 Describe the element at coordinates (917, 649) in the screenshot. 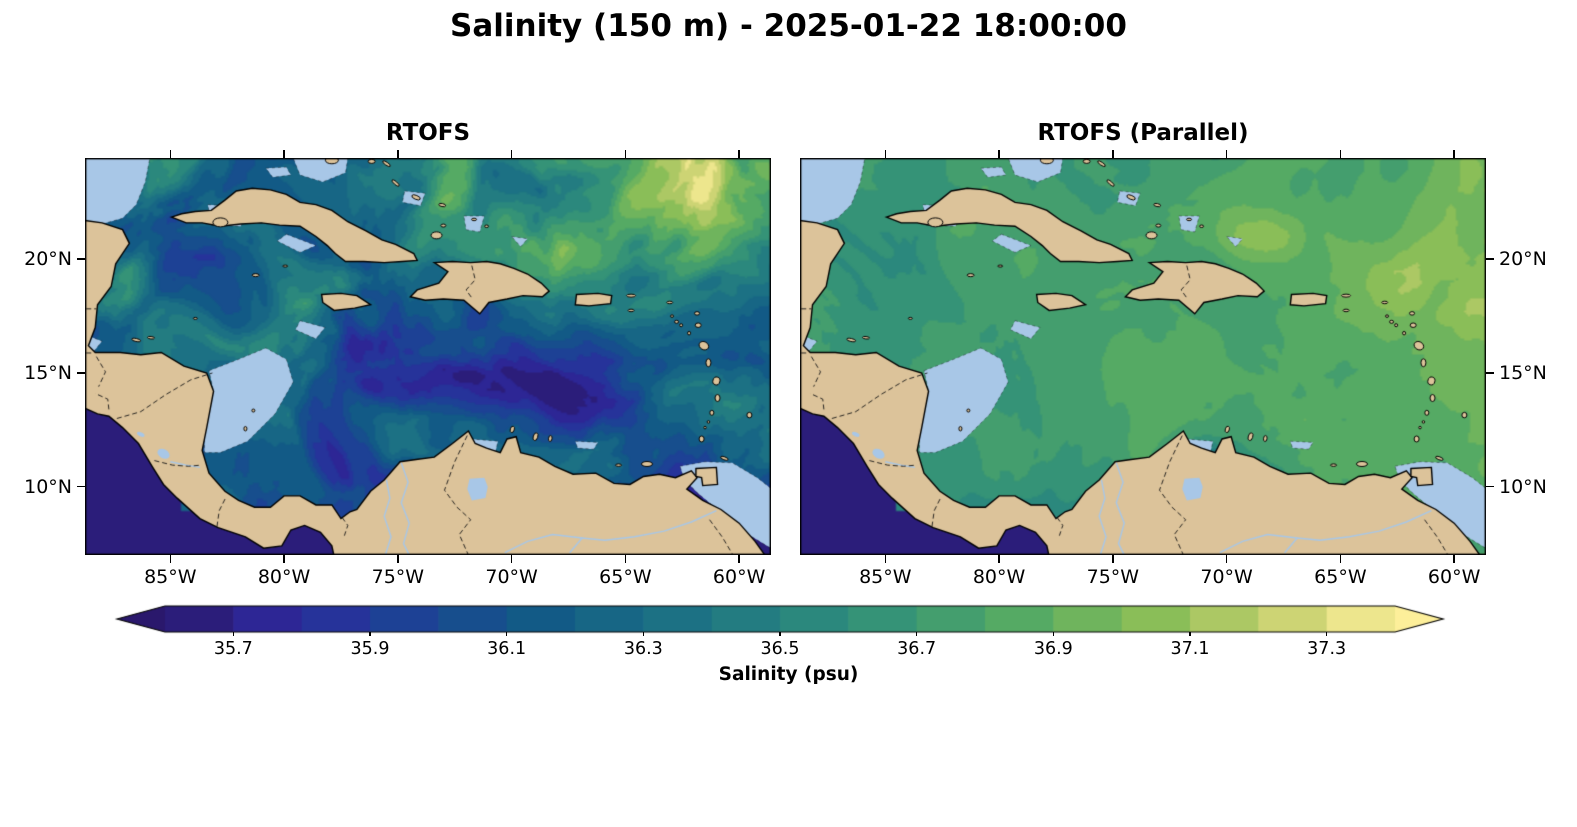

I see `colorbar-tick-label: 36.7` at that location.